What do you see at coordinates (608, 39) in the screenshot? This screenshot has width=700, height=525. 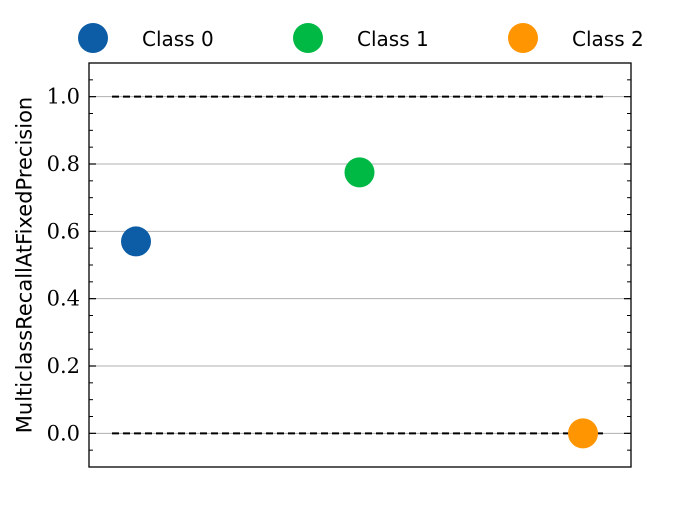 I see `legend-label: Class 2` at bounding box center [608, 39].